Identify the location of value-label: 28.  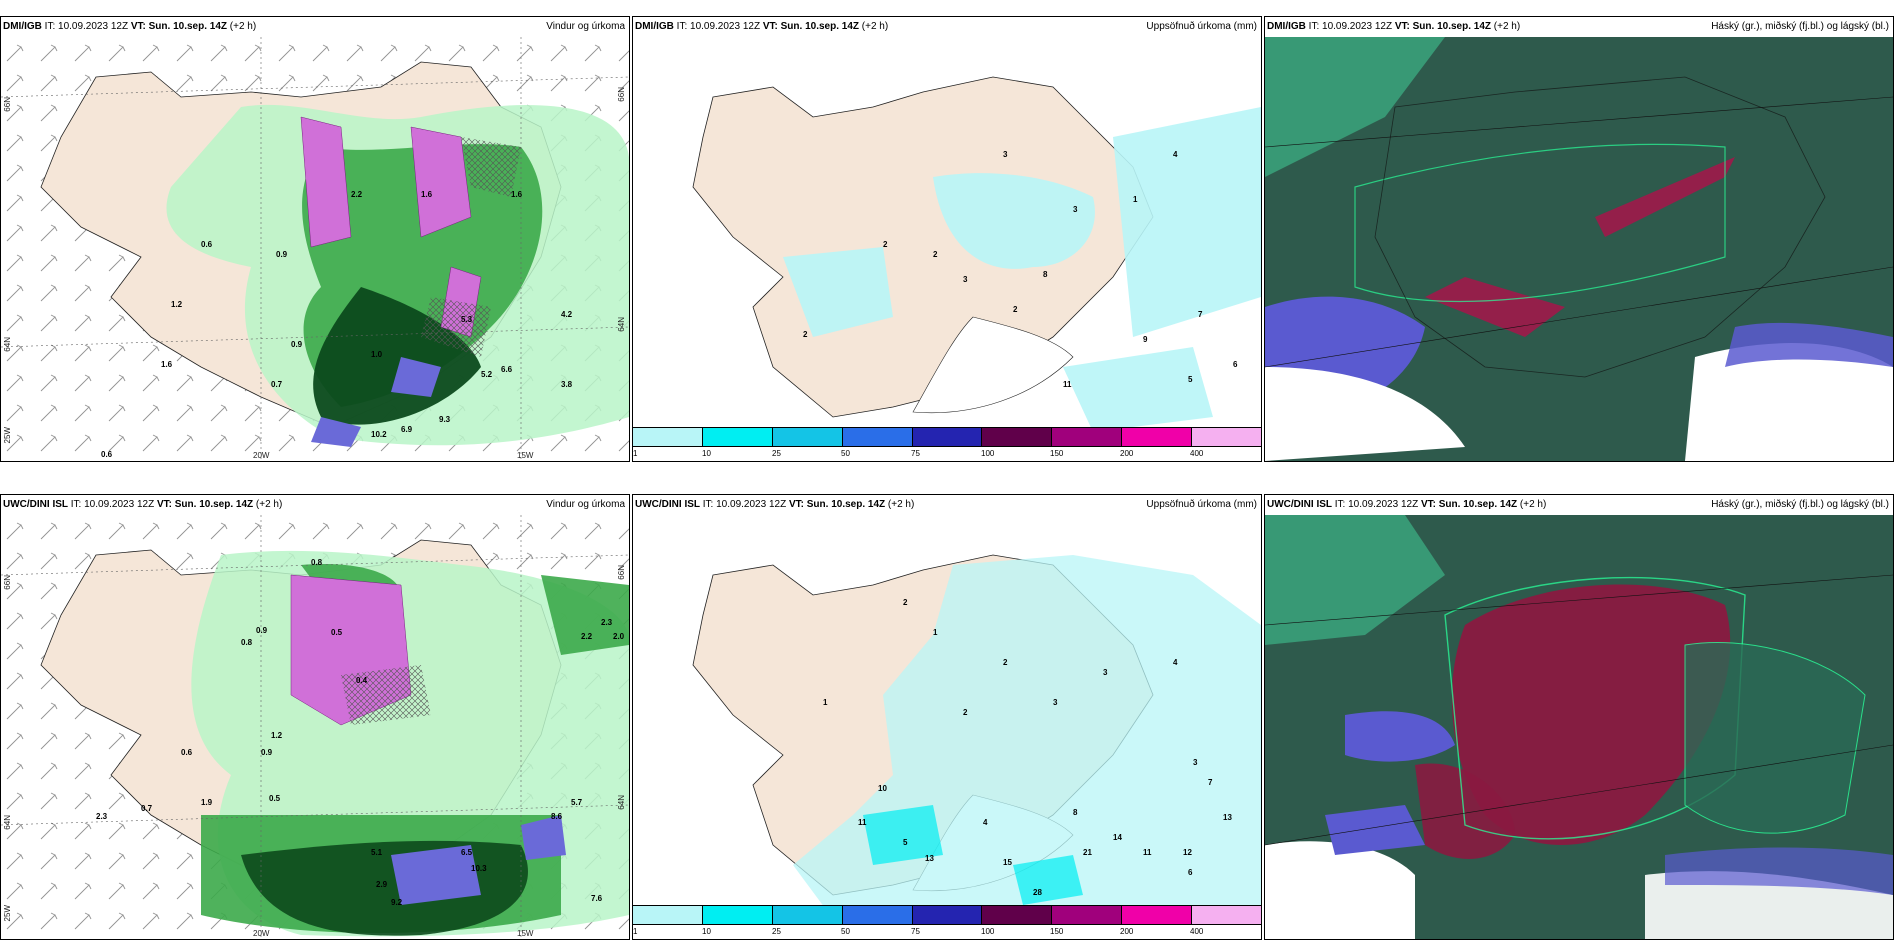
(1037, 892).